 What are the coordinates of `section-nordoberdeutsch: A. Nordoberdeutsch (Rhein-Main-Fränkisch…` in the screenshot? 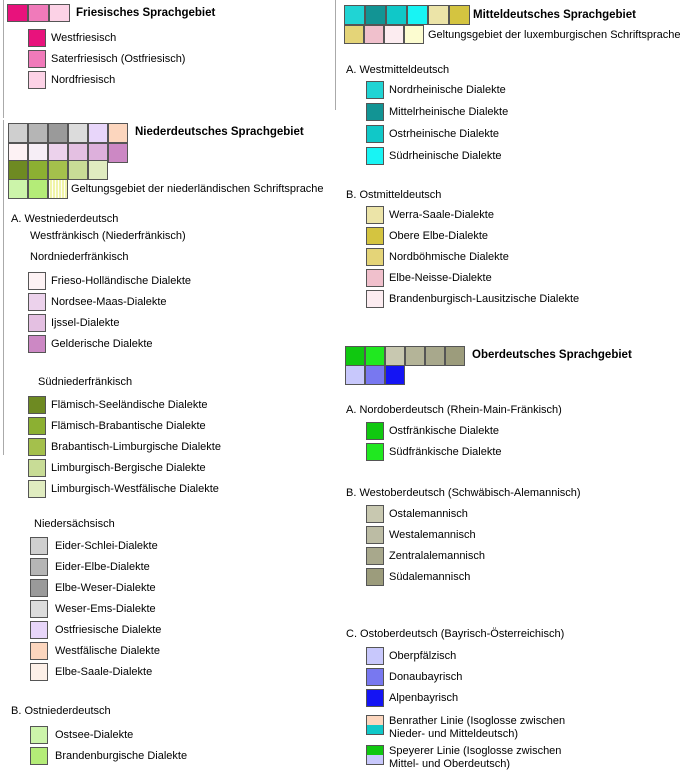 It's located at (454, 410).